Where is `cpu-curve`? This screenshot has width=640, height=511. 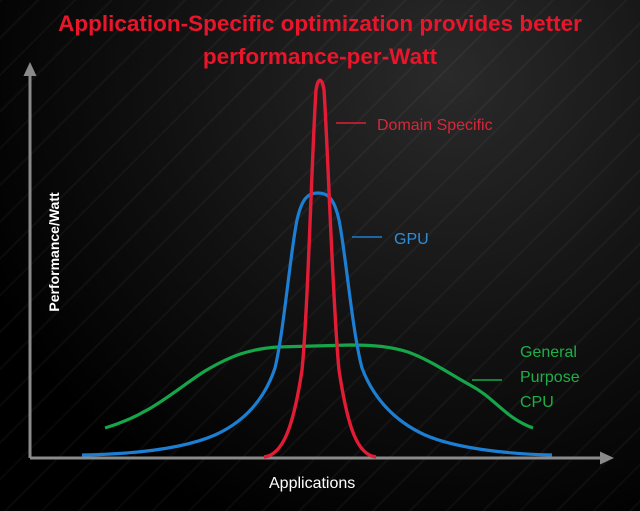
cpu-curve is located at coordinates (319, 386).